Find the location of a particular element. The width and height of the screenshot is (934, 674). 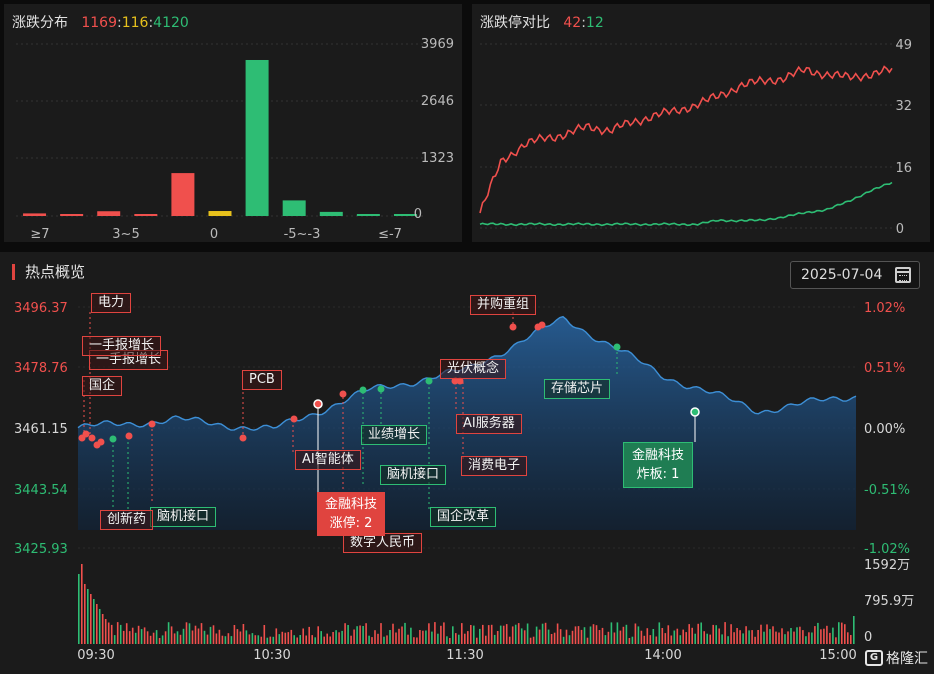

time-tick: 09:30 is located at coordinates (95, 655).